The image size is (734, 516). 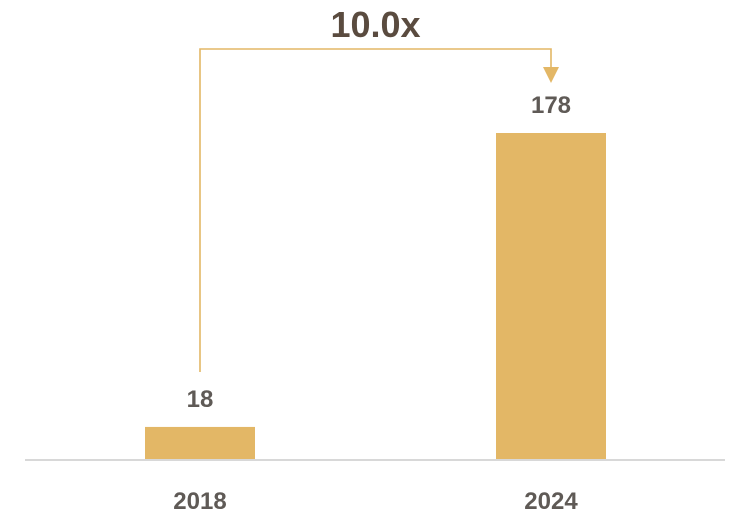 What do you see at coordinates (199, 501) in the screenshot?
I see `x-tick-label-2018: 2018` at bounding box center [199, 501].